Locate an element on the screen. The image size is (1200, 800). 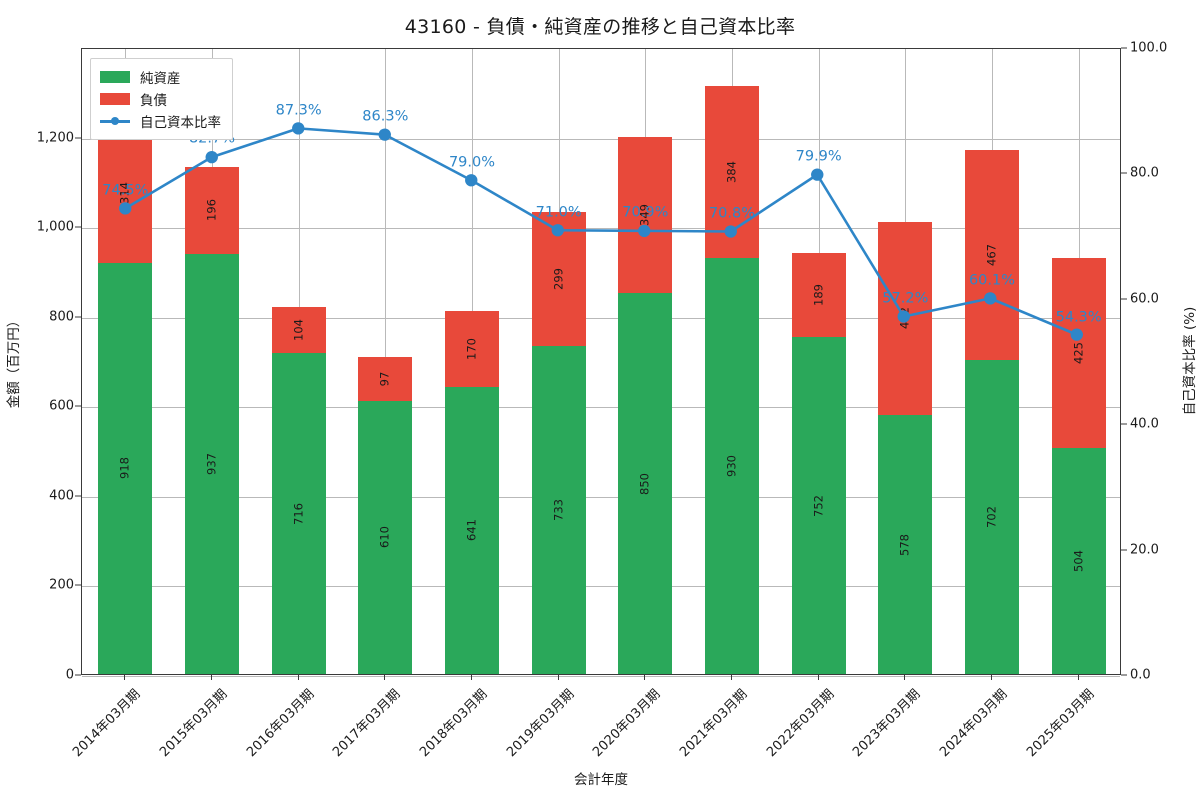
x-axis-tick-label: 2016年03月期 is located at coordinates (280, 723).